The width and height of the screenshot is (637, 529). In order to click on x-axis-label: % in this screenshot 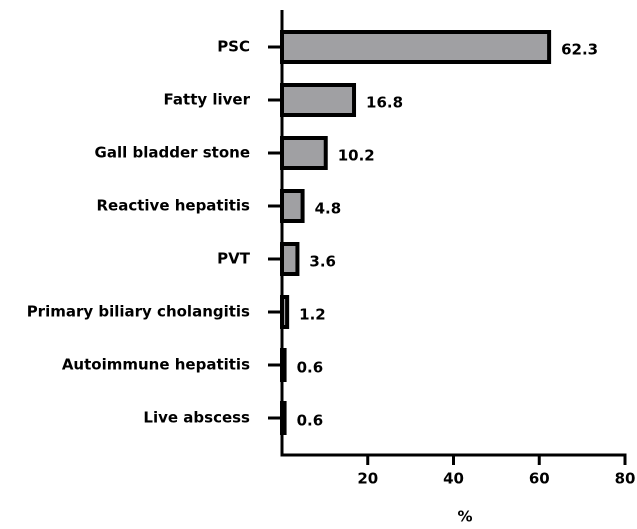, I will do `click(464, 517)`.